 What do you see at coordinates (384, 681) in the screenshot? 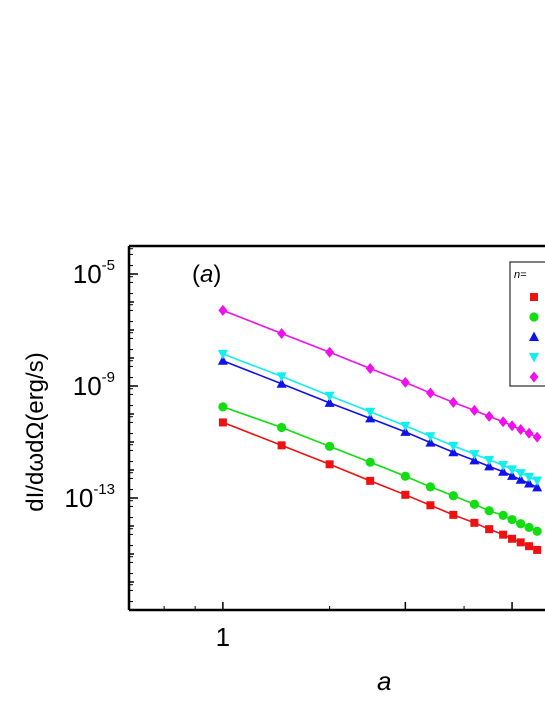
I see `x-axis-title: a` at bounding box center [384, 681].